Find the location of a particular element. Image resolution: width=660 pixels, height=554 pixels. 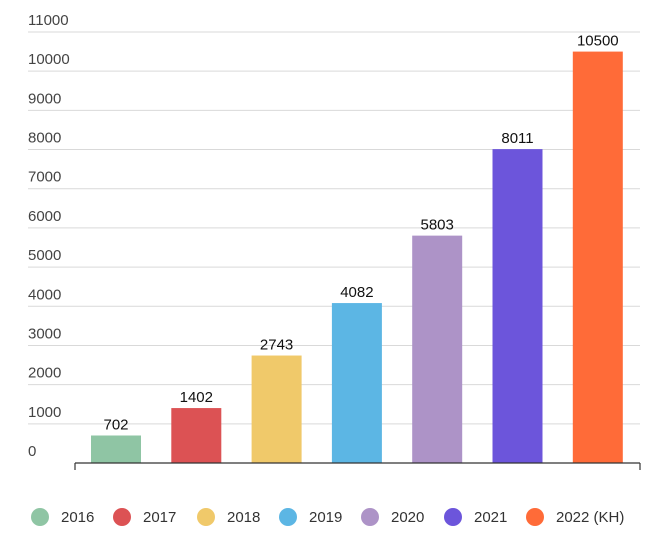

legend-item: 2019 is located at coordinates (310, 517).